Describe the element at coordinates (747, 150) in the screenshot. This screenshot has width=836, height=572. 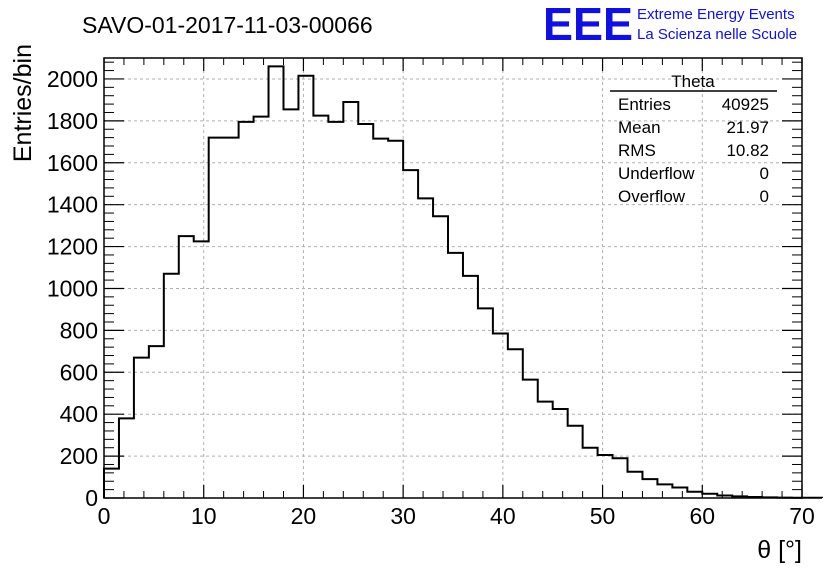
I see `stats-value: 10.82` at that location.